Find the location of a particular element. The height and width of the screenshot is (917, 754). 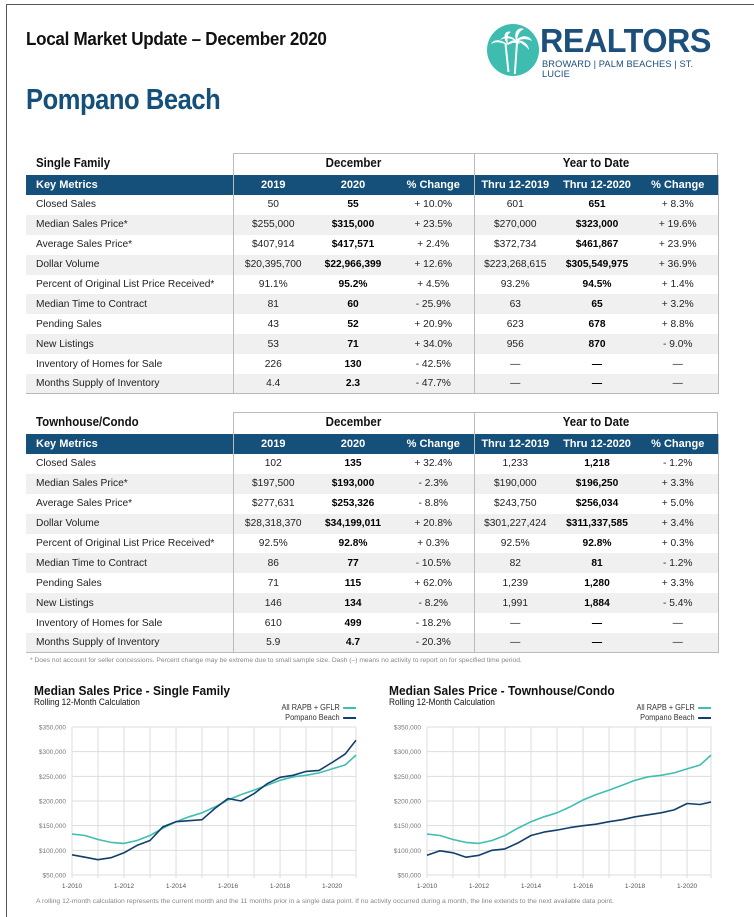

group-year-to-date: Year to Date is located at coordinates (596, 422).